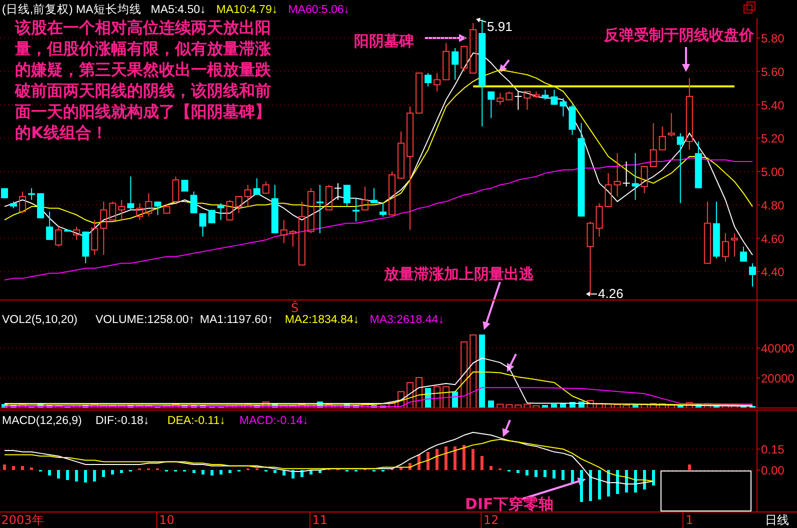 This screenshot has height=528, width=797. What do you see at coordinates (378, 389) in the screenshot?
I see `line-series` at bounding box center [378, 389].